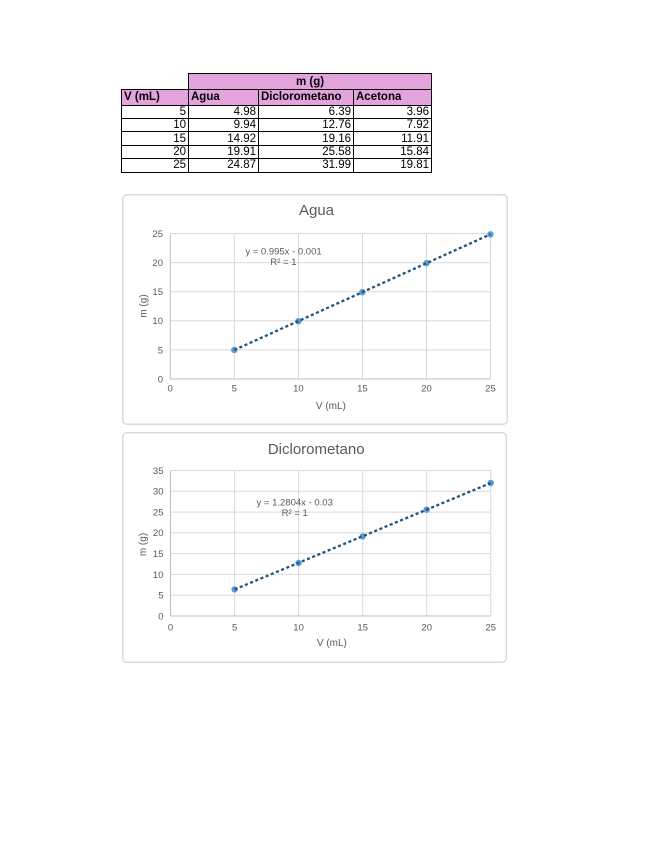  Describe the element at coordinates (317, 210) in the screenshot. I see `svg-text: Agua` at that location.